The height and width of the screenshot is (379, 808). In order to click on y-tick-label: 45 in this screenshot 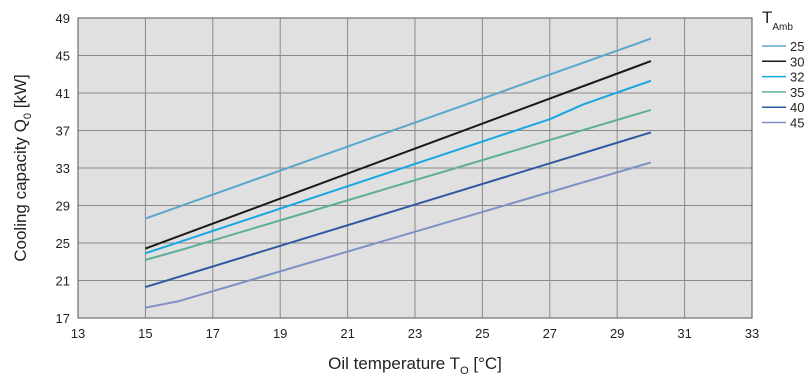, I will do `click(63, 56)`.